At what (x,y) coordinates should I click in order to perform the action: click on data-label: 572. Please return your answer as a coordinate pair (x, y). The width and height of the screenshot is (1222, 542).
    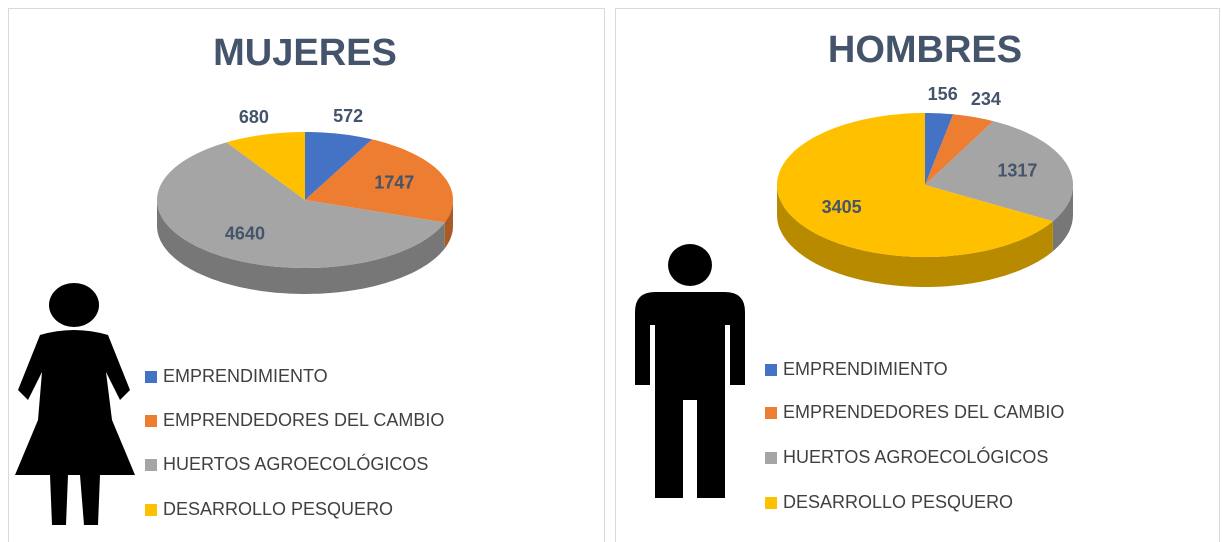
    Looking at the image, I should click on (348, 116).